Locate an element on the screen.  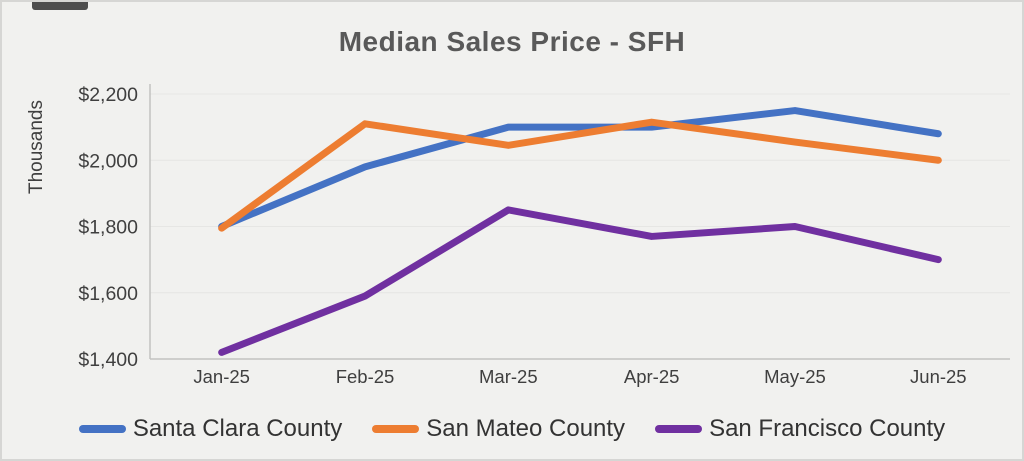
y-tick-label: $2,200 is located at coordinates (108, 95).